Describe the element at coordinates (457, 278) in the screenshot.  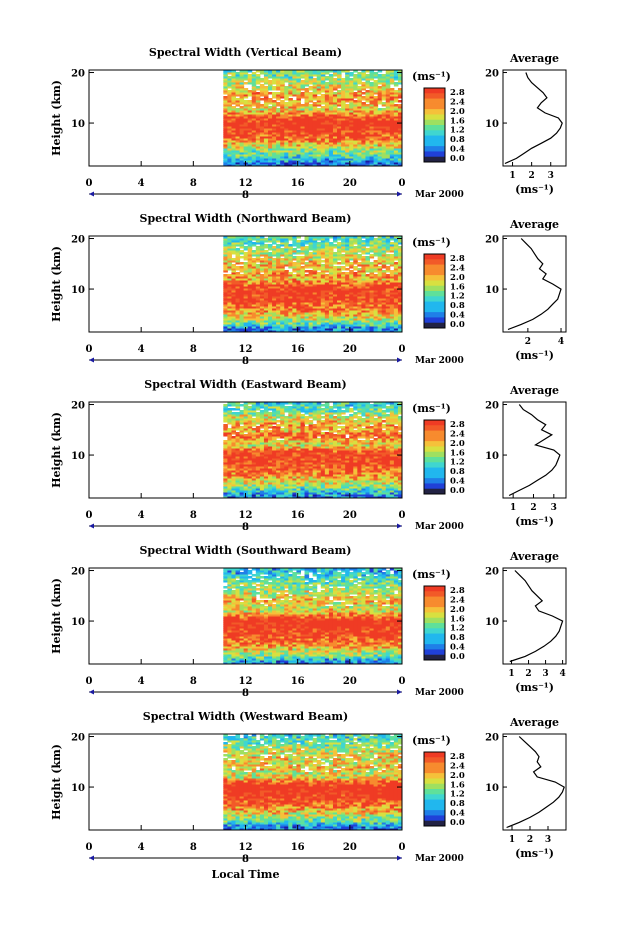
I see `colorbar-tick-label: 2.0` at that location.